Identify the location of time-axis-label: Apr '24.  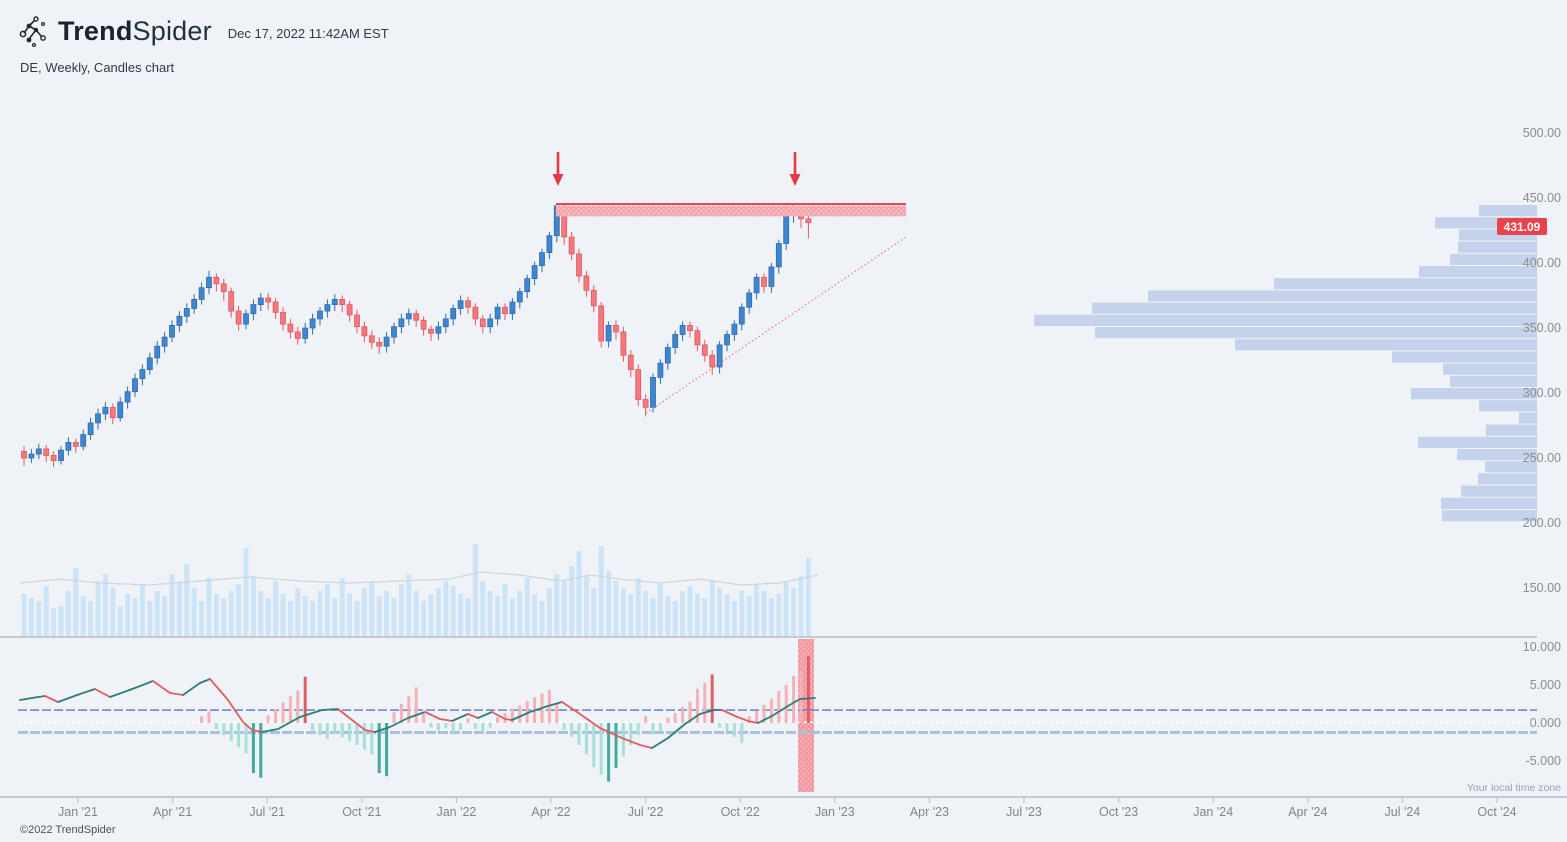
(1307, 812).